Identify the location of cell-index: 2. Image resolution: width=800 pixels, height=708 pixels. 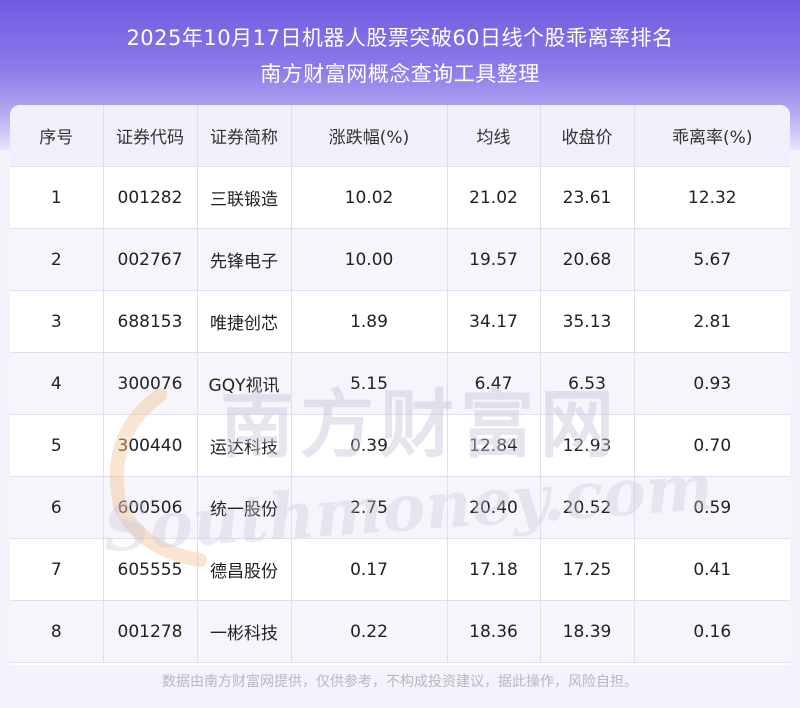
(57, 259).